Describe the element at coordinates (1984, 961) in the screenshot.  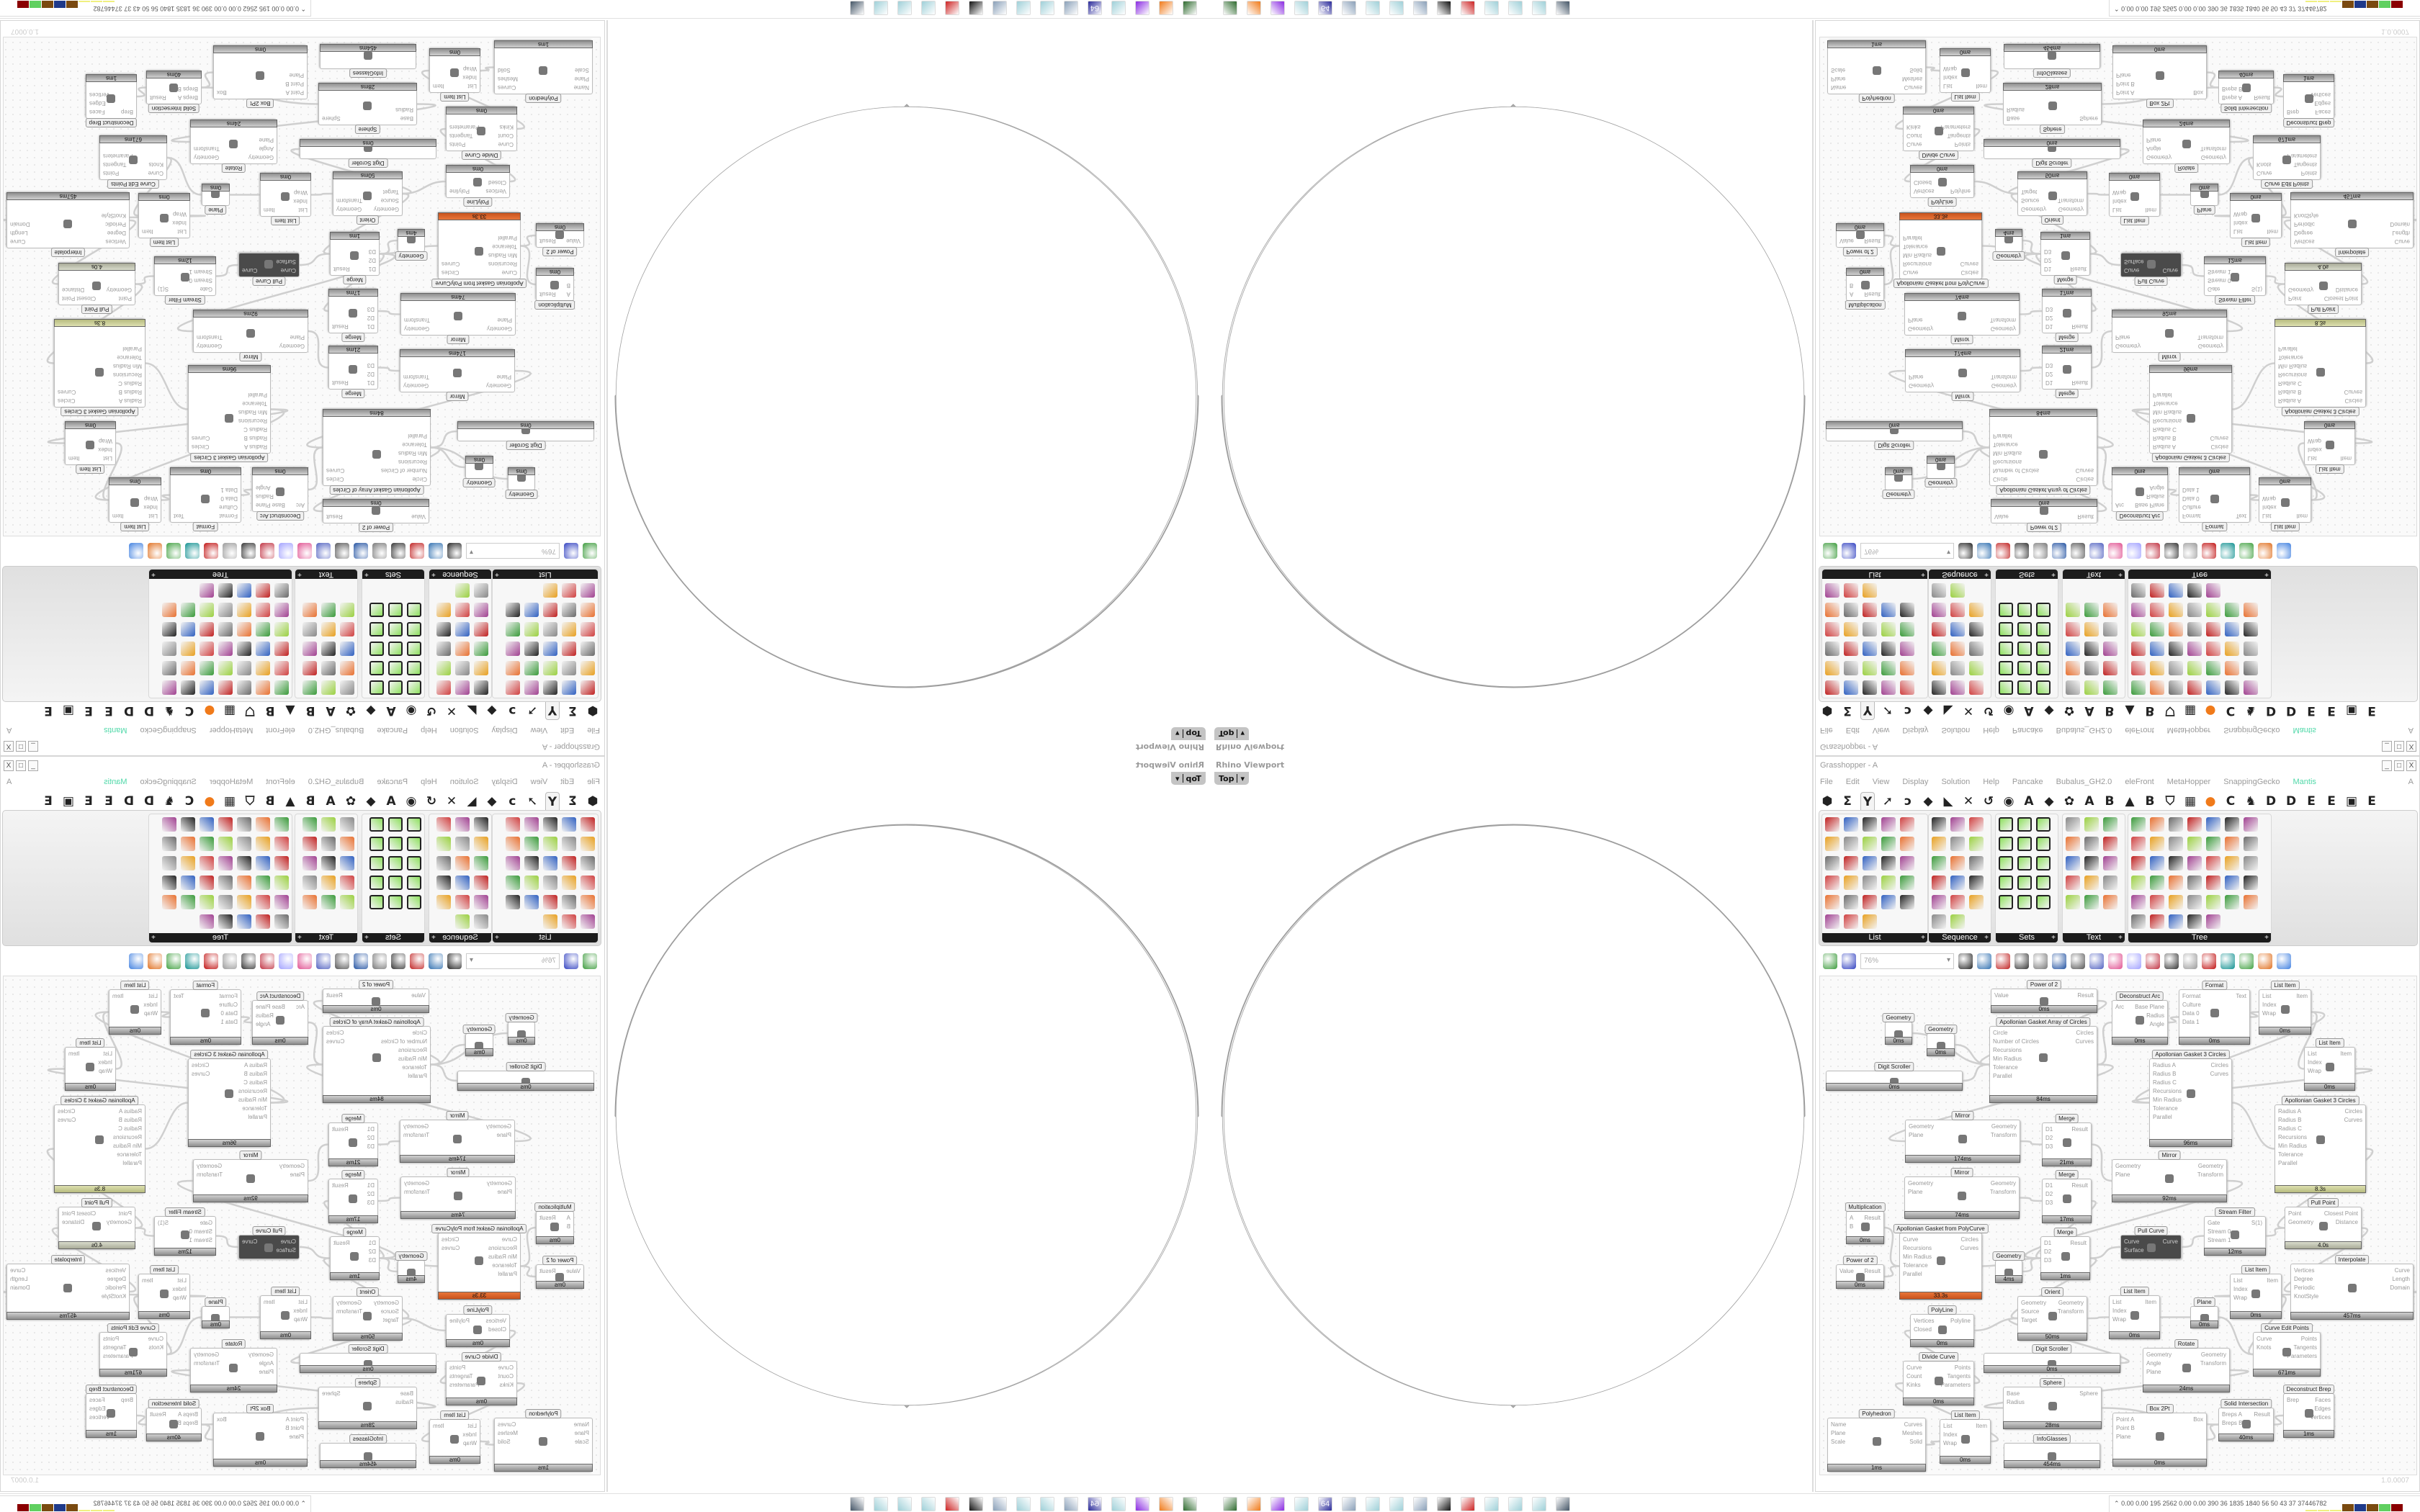
I see `preview-icon` at that location.